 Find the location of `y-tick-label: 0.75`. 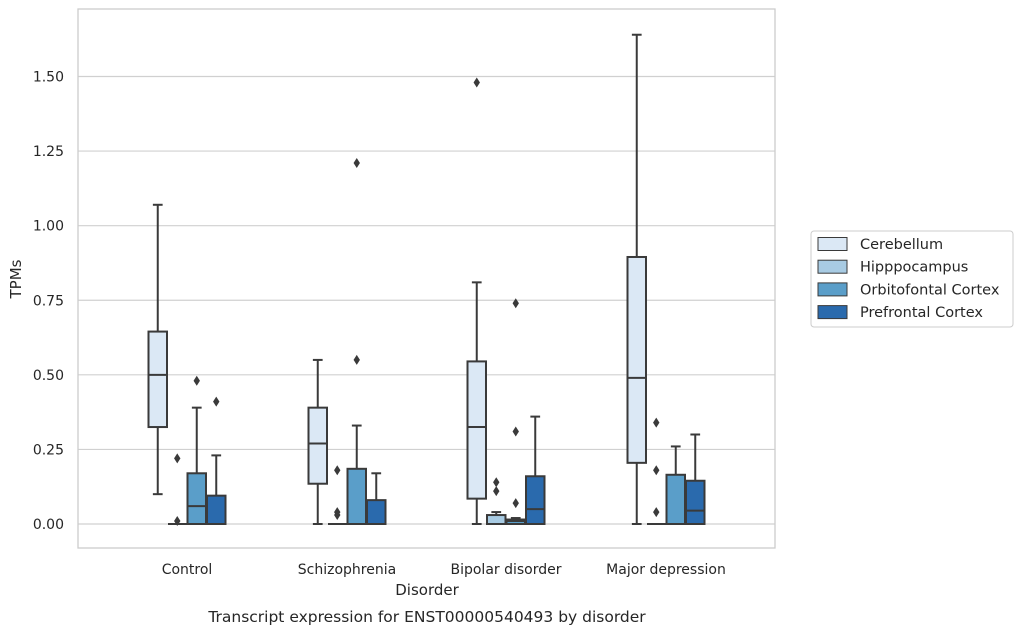

y-tick-label: 0.75 is located at coordinates (48, 301).